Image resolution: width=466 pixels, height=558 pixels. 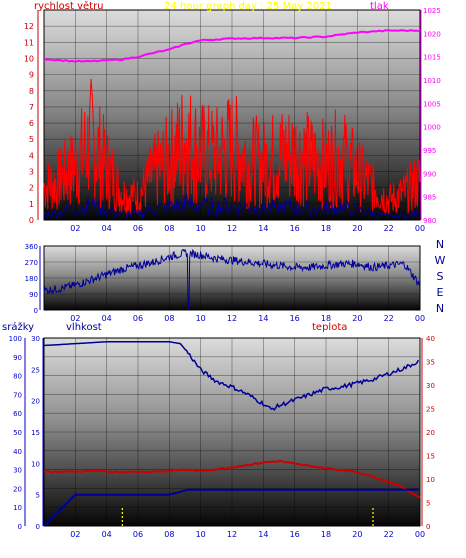 I want to click on direction-y-tick-label: 360, so click(x=31, y=247).